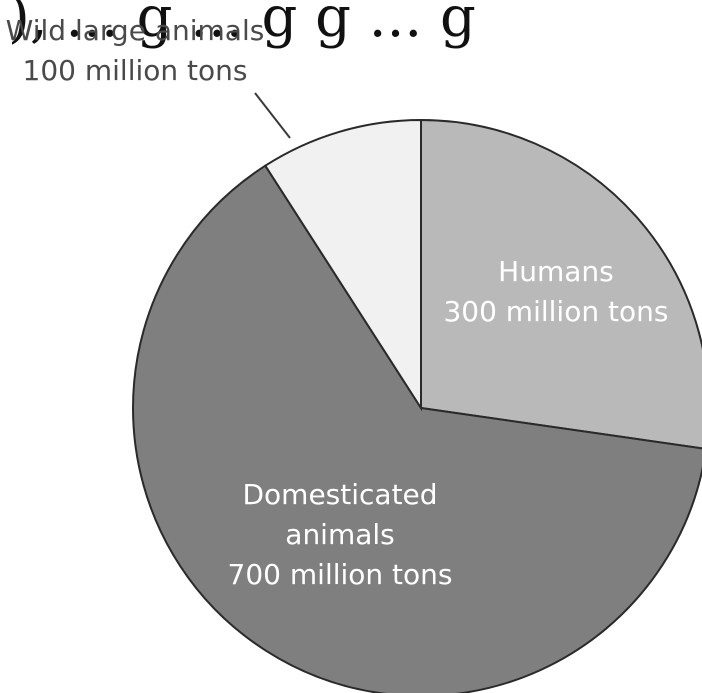  I want to click on slice-wild-large-animals, so click(342, 265).